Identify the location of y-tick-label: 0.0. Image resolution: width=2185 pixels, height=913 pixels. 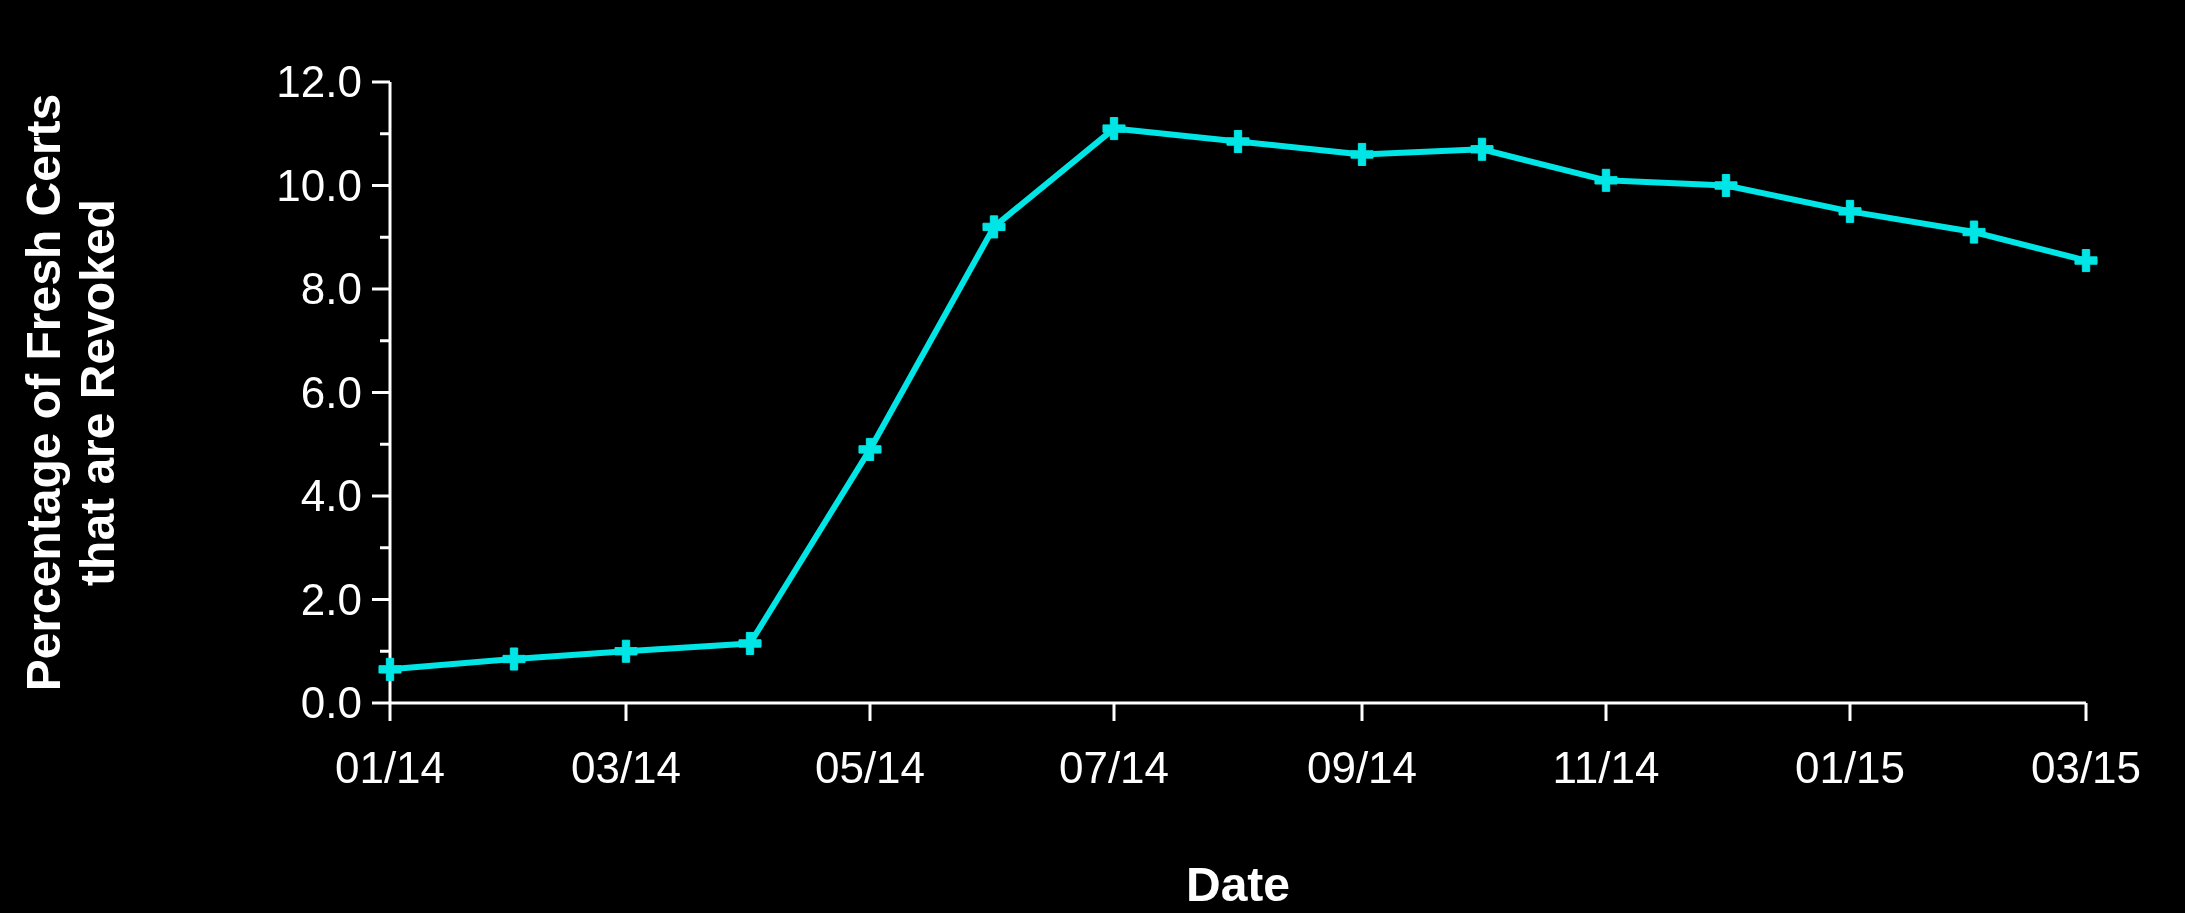
(331, 703).